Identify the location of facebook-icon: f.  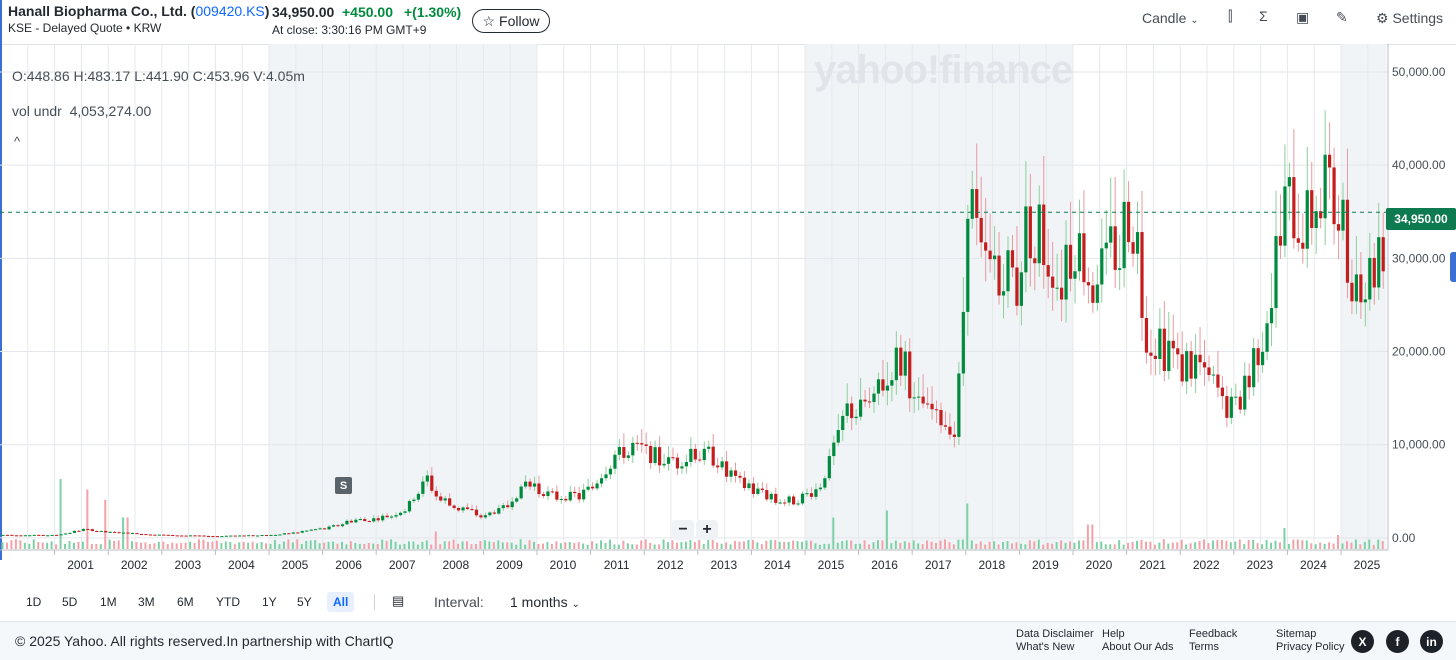
(1397, 641).